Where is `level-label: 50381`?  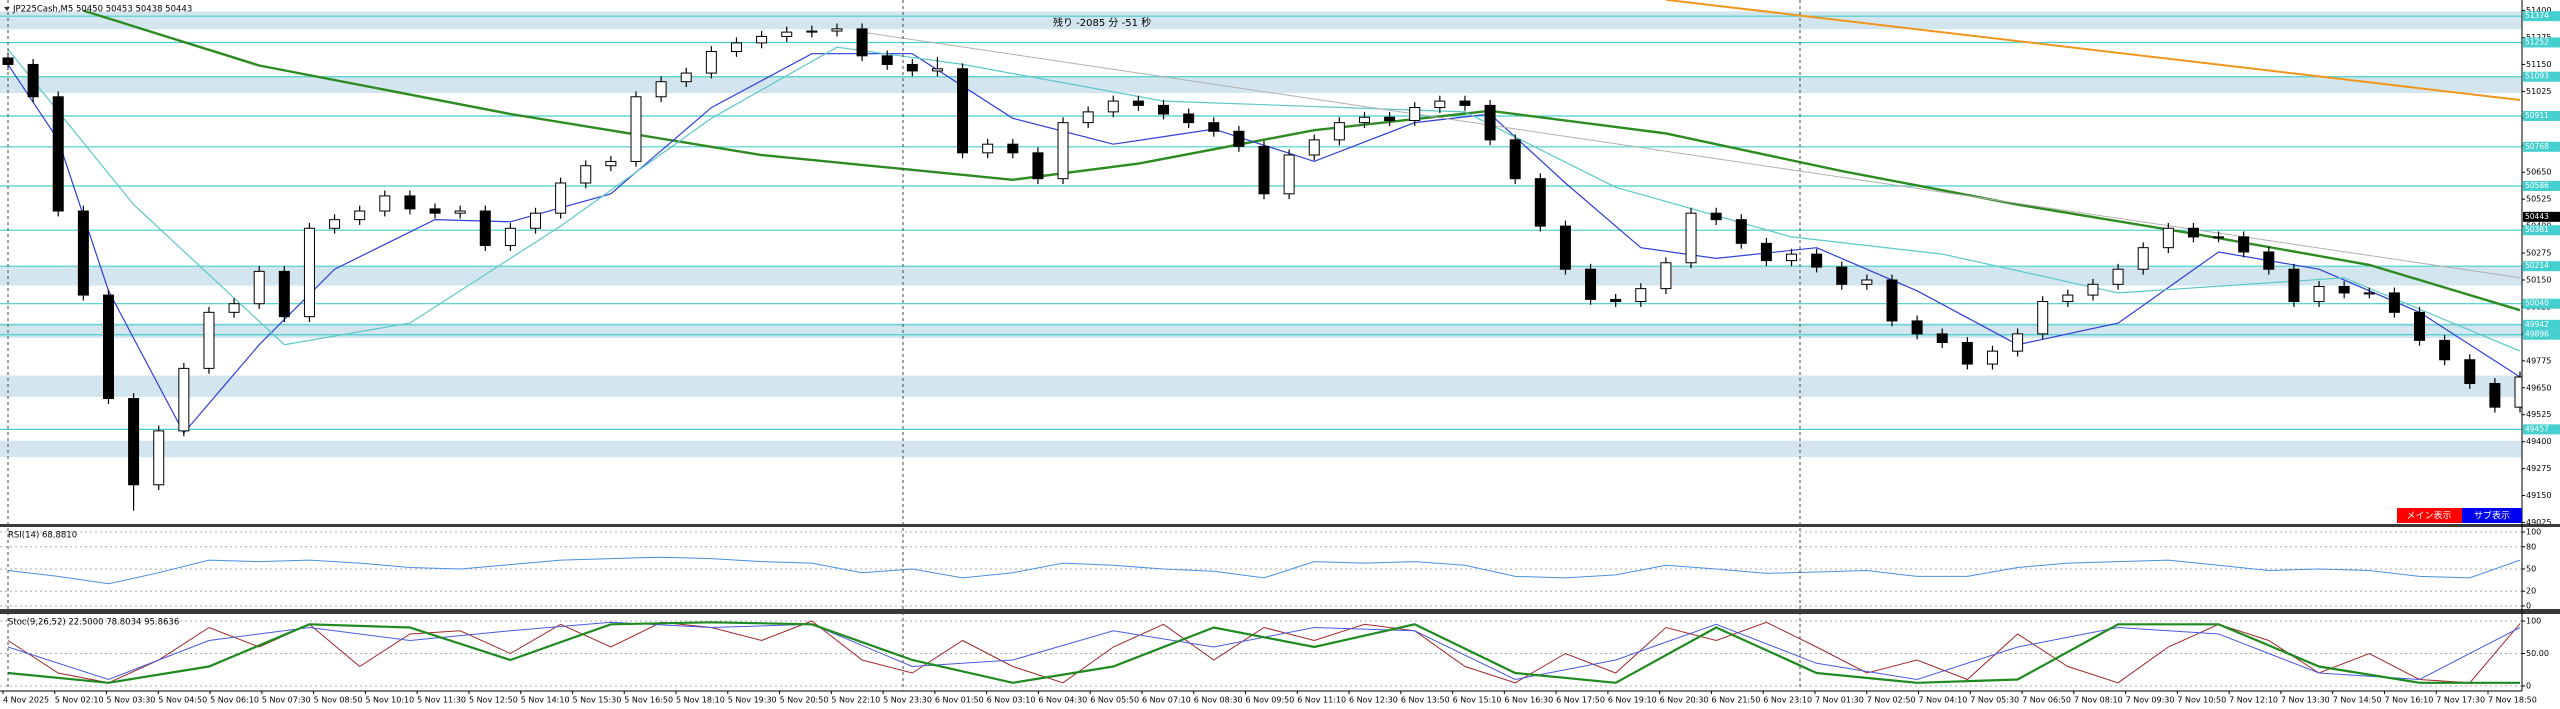
level-label: 50381 is located at coordinates (2537, 229).